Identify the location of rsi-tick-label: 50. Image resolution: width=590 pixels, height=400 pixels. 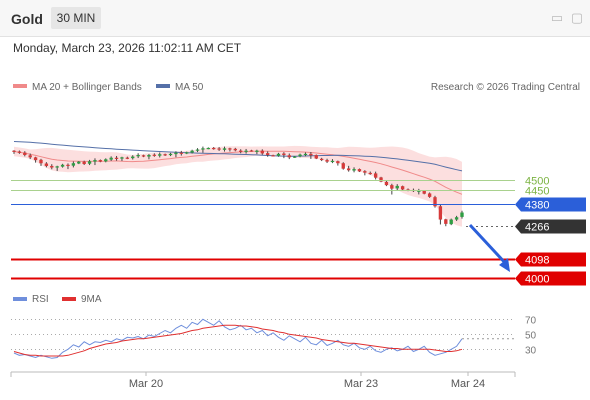
(531, 336).